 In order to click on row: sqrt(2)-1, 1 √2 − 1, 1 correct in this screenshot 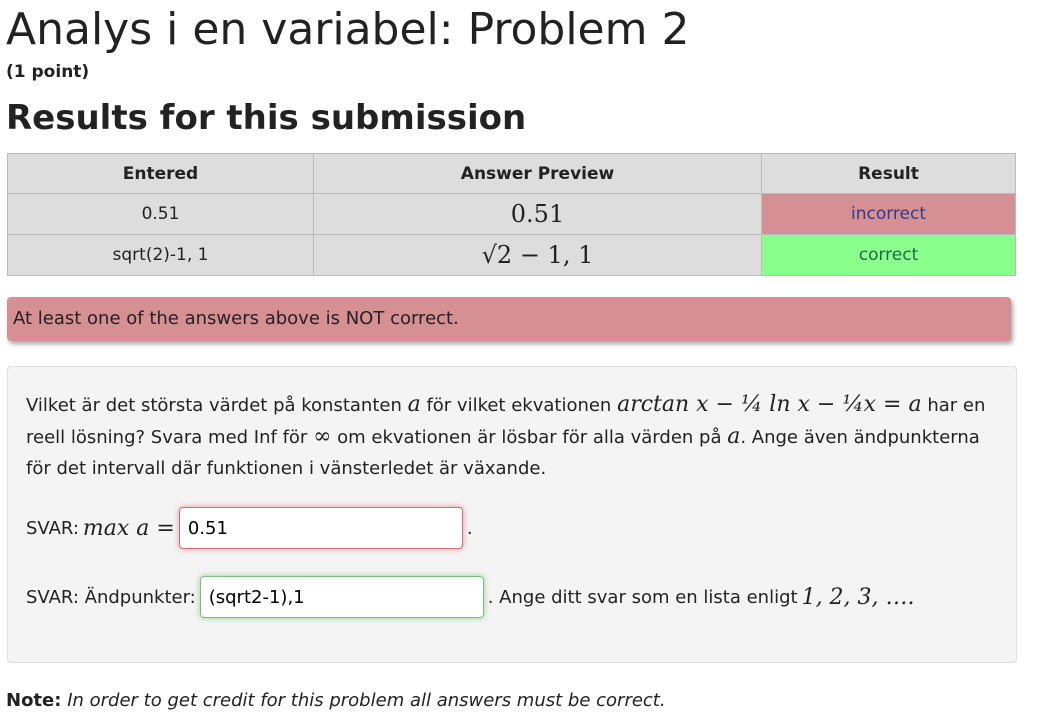, I will do `click(511, 255)`.